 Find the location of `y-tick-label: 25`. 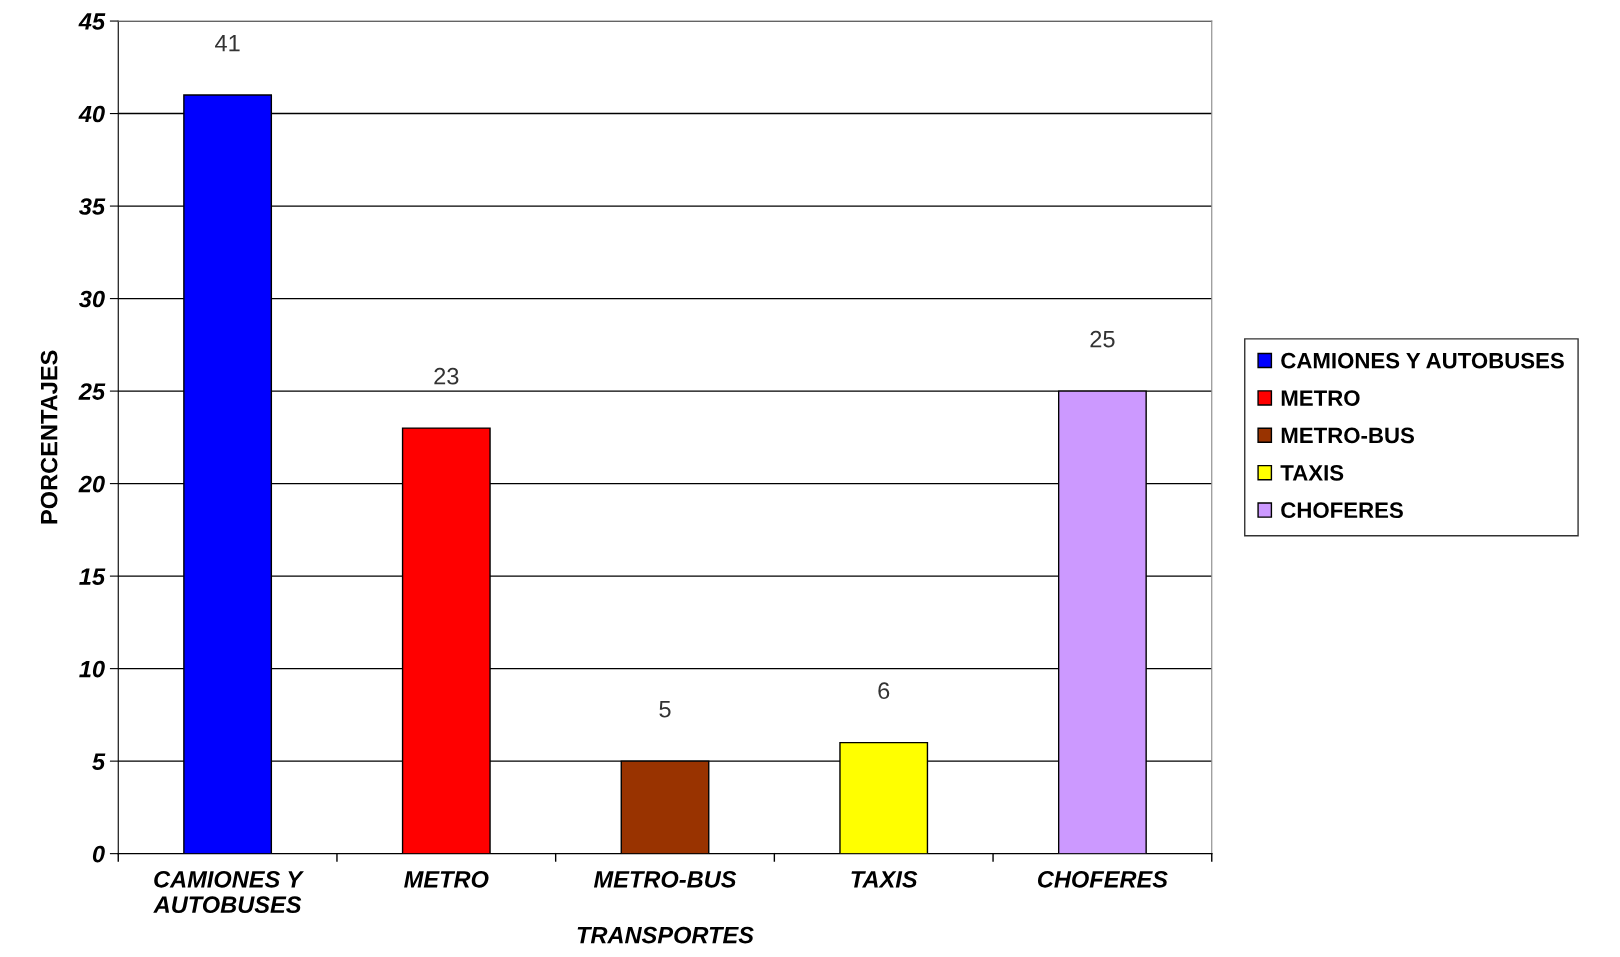

y-tick-label: 25 is located at coordinates (92, 391).